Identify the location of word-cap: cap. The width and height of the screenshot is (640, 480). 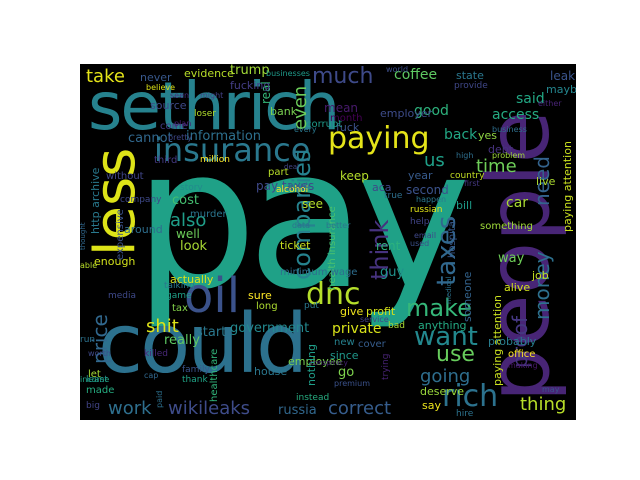
(151, 375).